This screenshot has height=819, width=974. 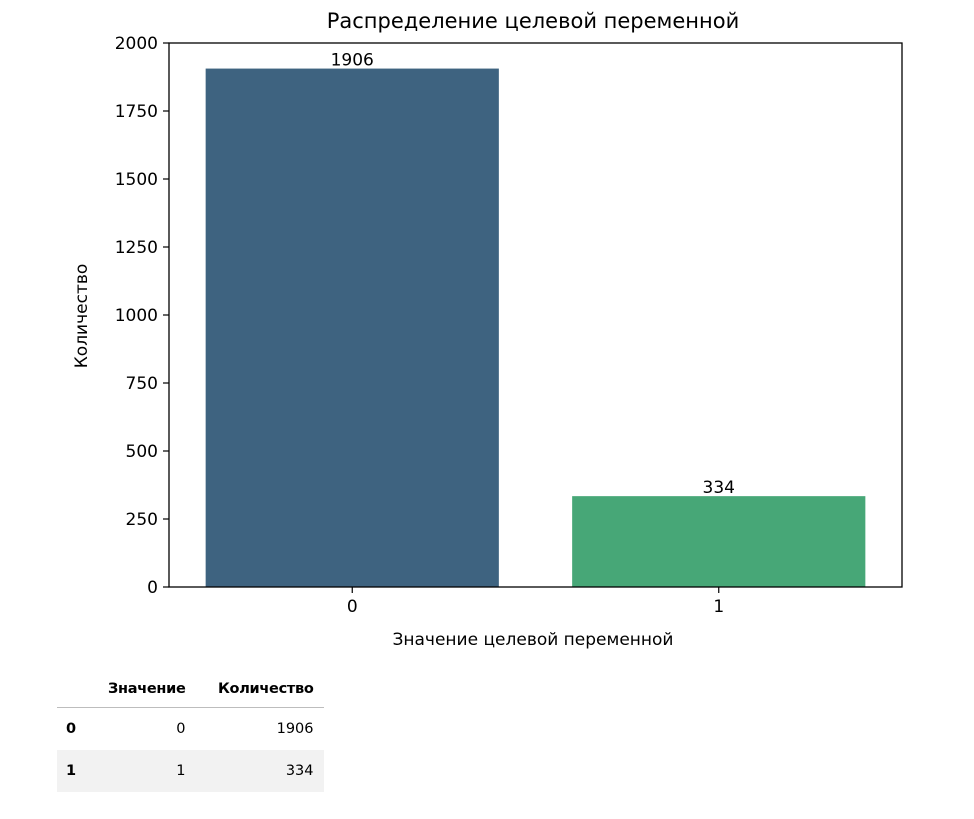 I want to click on y-tick-label: 2000, so click(x=136, y=44).